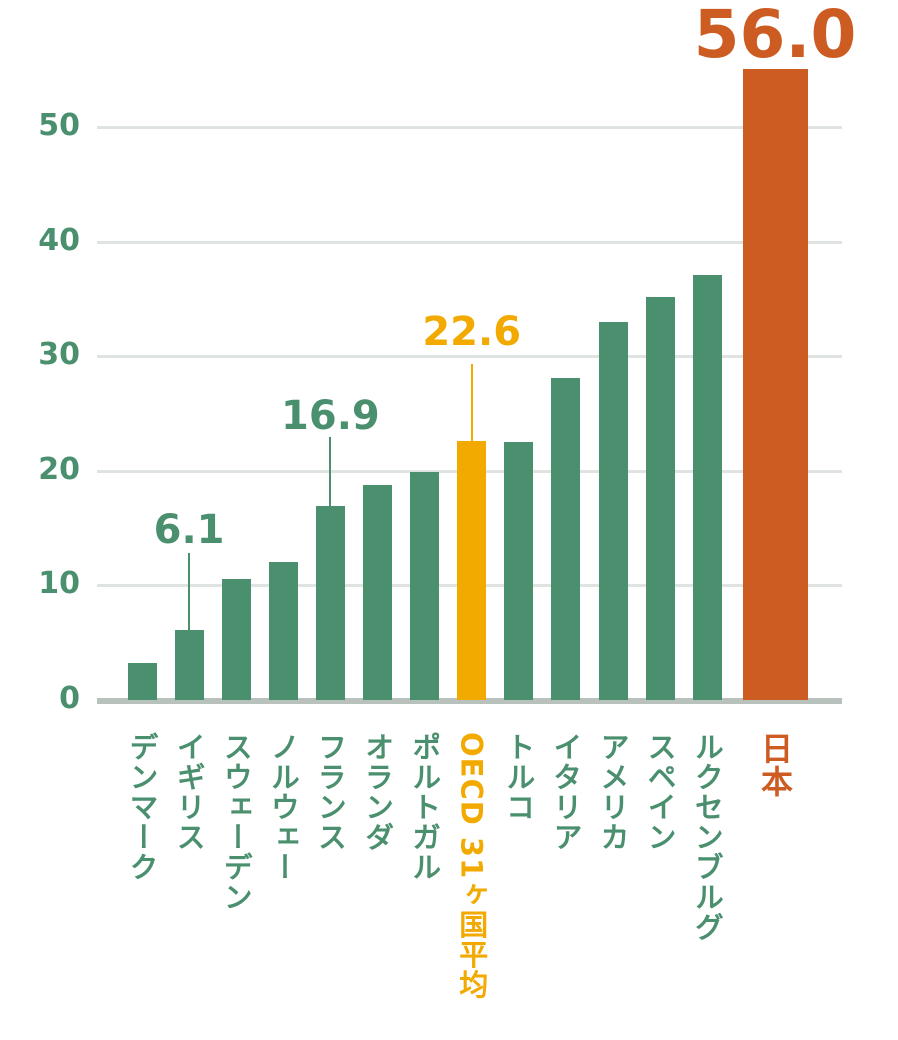 This screenshot has width=898, height=1040. What do you see at coordinates (59, 125) in the screenshot?
I see `y-tick-label: 50` at bounding box center [59, 125].